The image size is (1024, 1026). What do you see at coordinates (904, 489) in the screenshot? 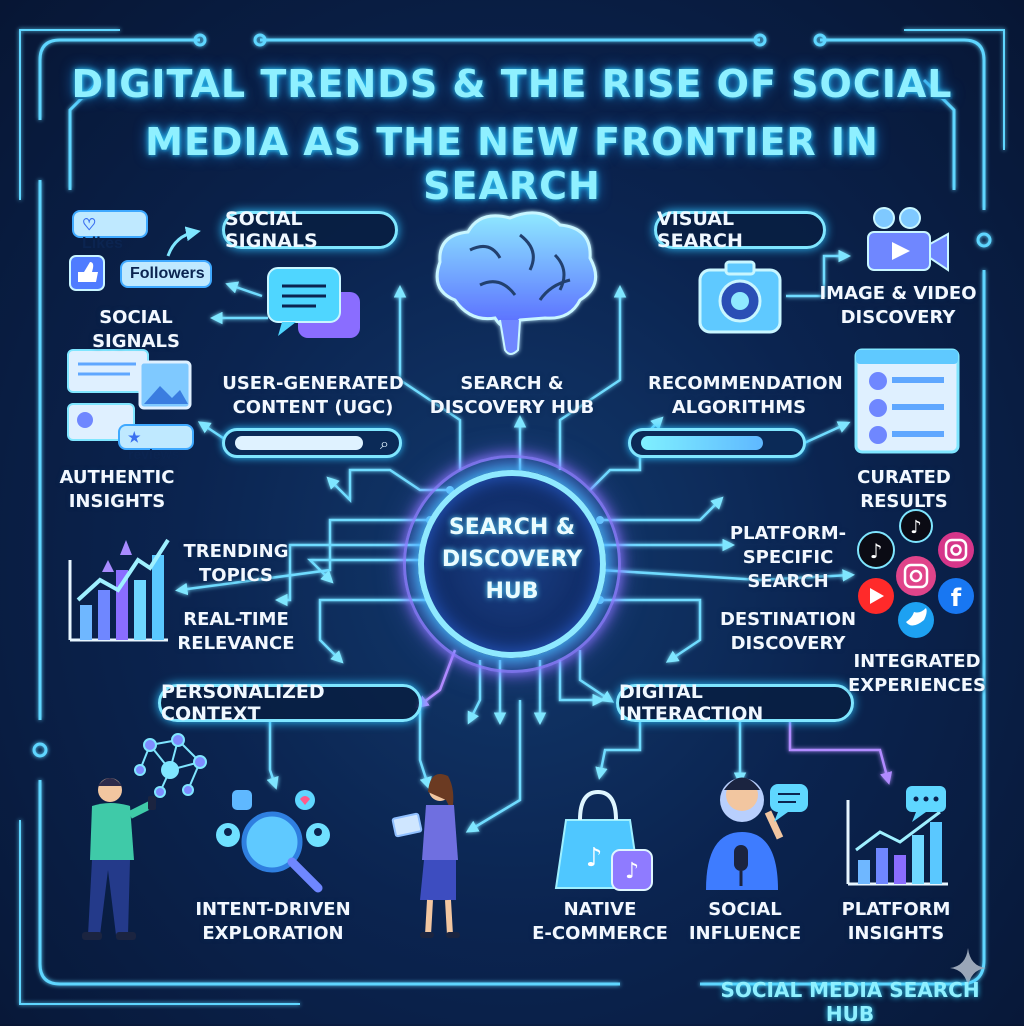
I see `label-curated-results: CURATED RESULTS` at bounding box center [904, 489].